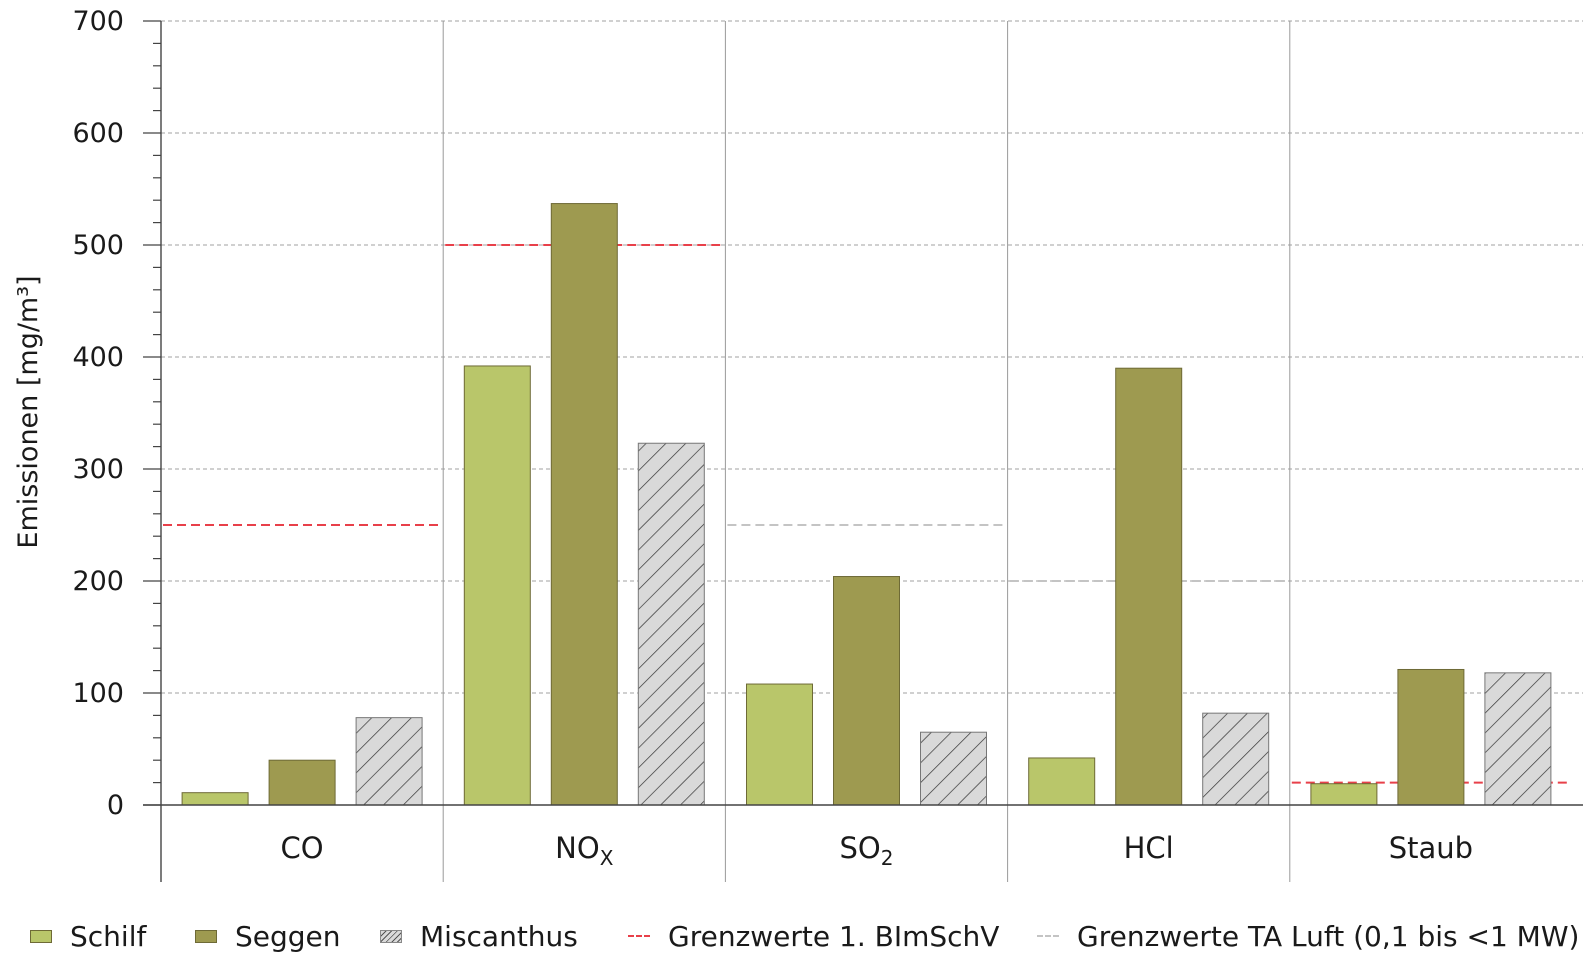  What do you see at coordinates (98, 693) in the screenshot?
I see `y-tick-label: 100` at bounding box center [98, 693].